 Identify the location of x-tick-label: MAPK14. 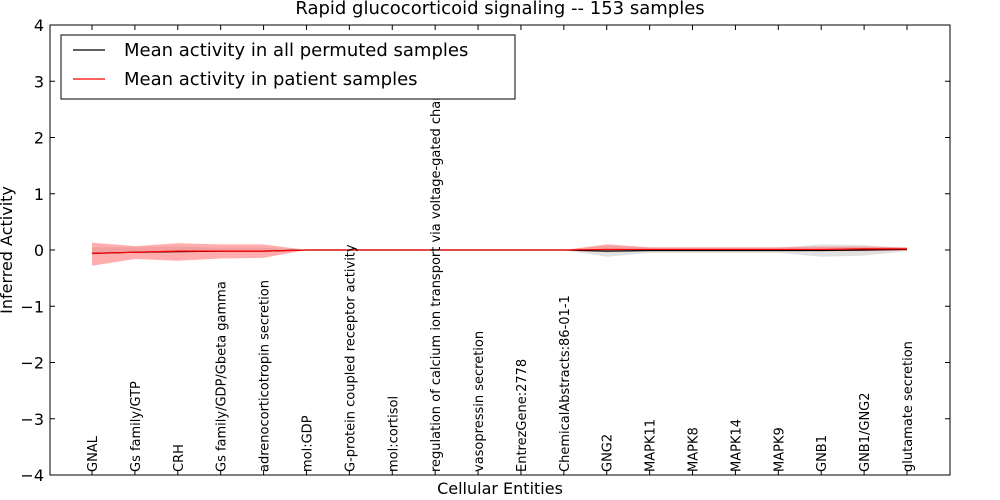
(736, 445).